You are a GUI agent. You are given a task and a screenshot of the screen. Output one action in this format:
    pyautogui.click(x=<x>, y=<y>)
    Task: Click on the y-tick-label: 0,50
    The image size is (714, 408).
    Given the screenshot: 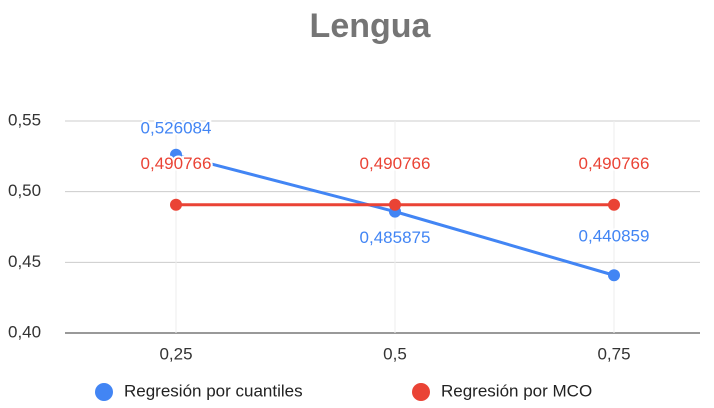 What is the action you would take?
    pyautogui.click(x=24, y=190)
    